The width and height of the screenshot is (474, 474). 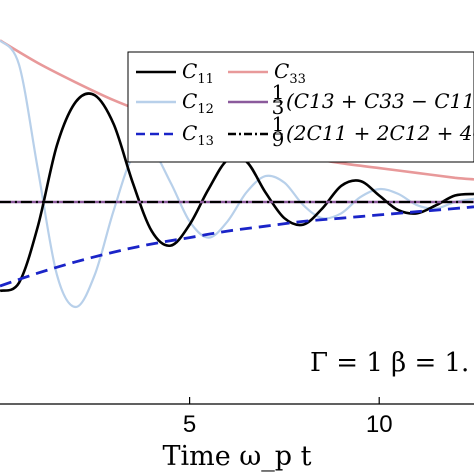 I want to click on x-tick-label: 5, so click(x=189, y=424).